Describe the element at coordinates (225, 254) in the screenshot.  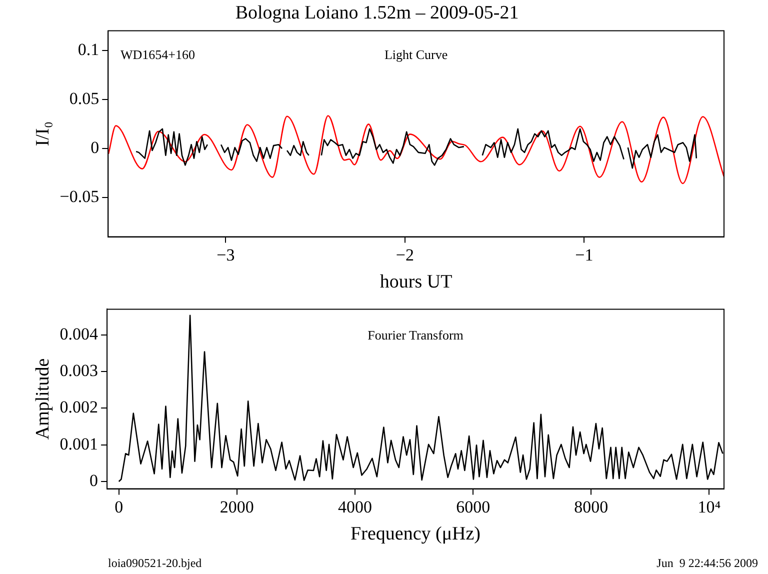
I see `x-tick-label: −3` at that location.